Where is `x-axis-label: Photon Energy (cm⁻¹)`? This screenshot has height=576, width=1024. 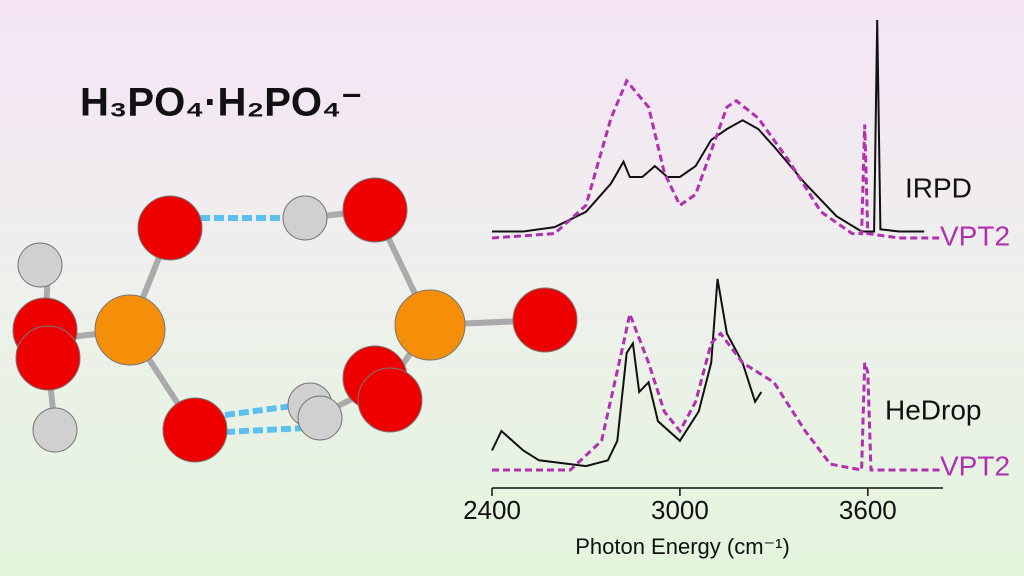
x-axis-label: Photon Energy (cm⁻¹) is located at coordinates (682, 546).